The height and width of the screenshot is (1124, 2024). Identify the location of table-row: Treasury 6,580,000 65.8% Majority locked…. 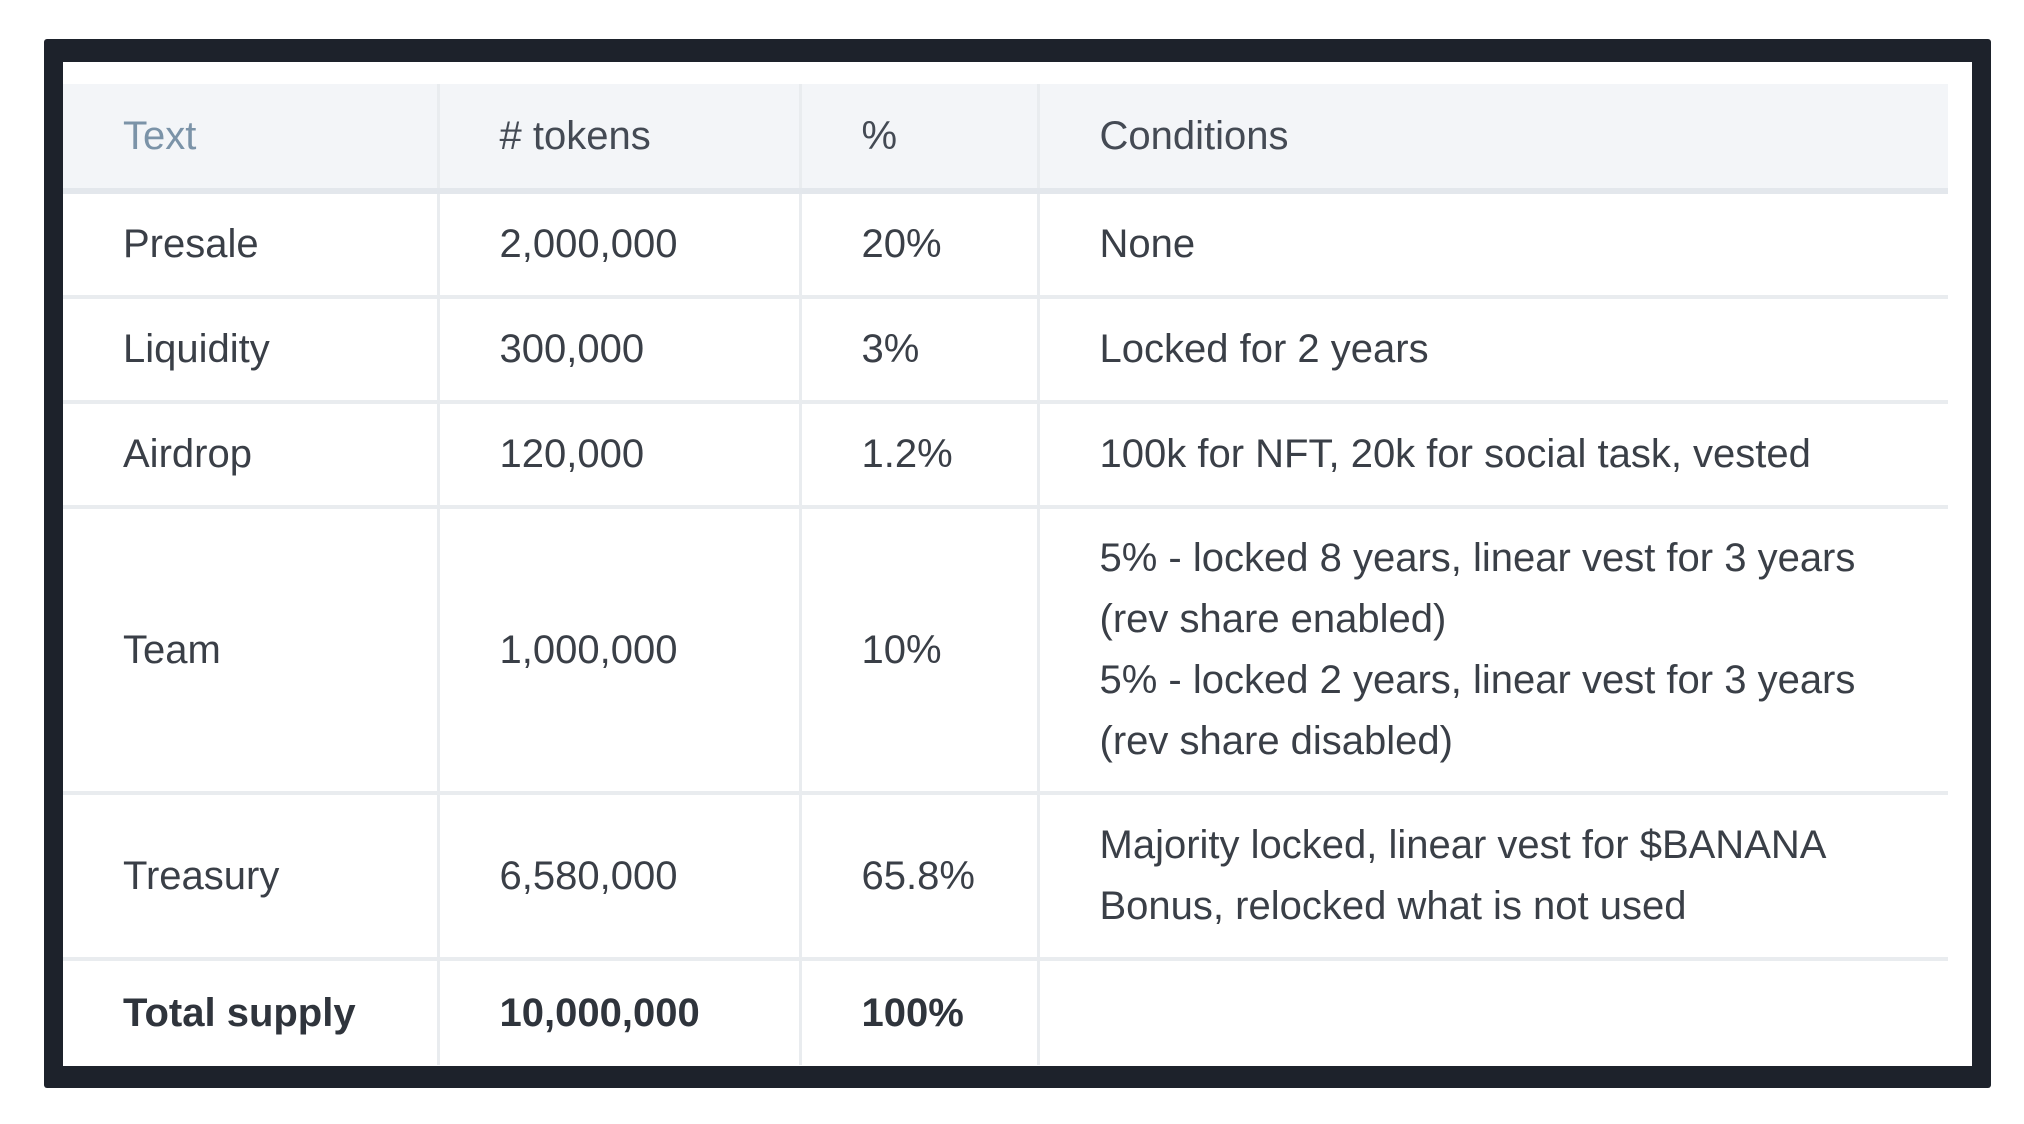
(1005, 877).